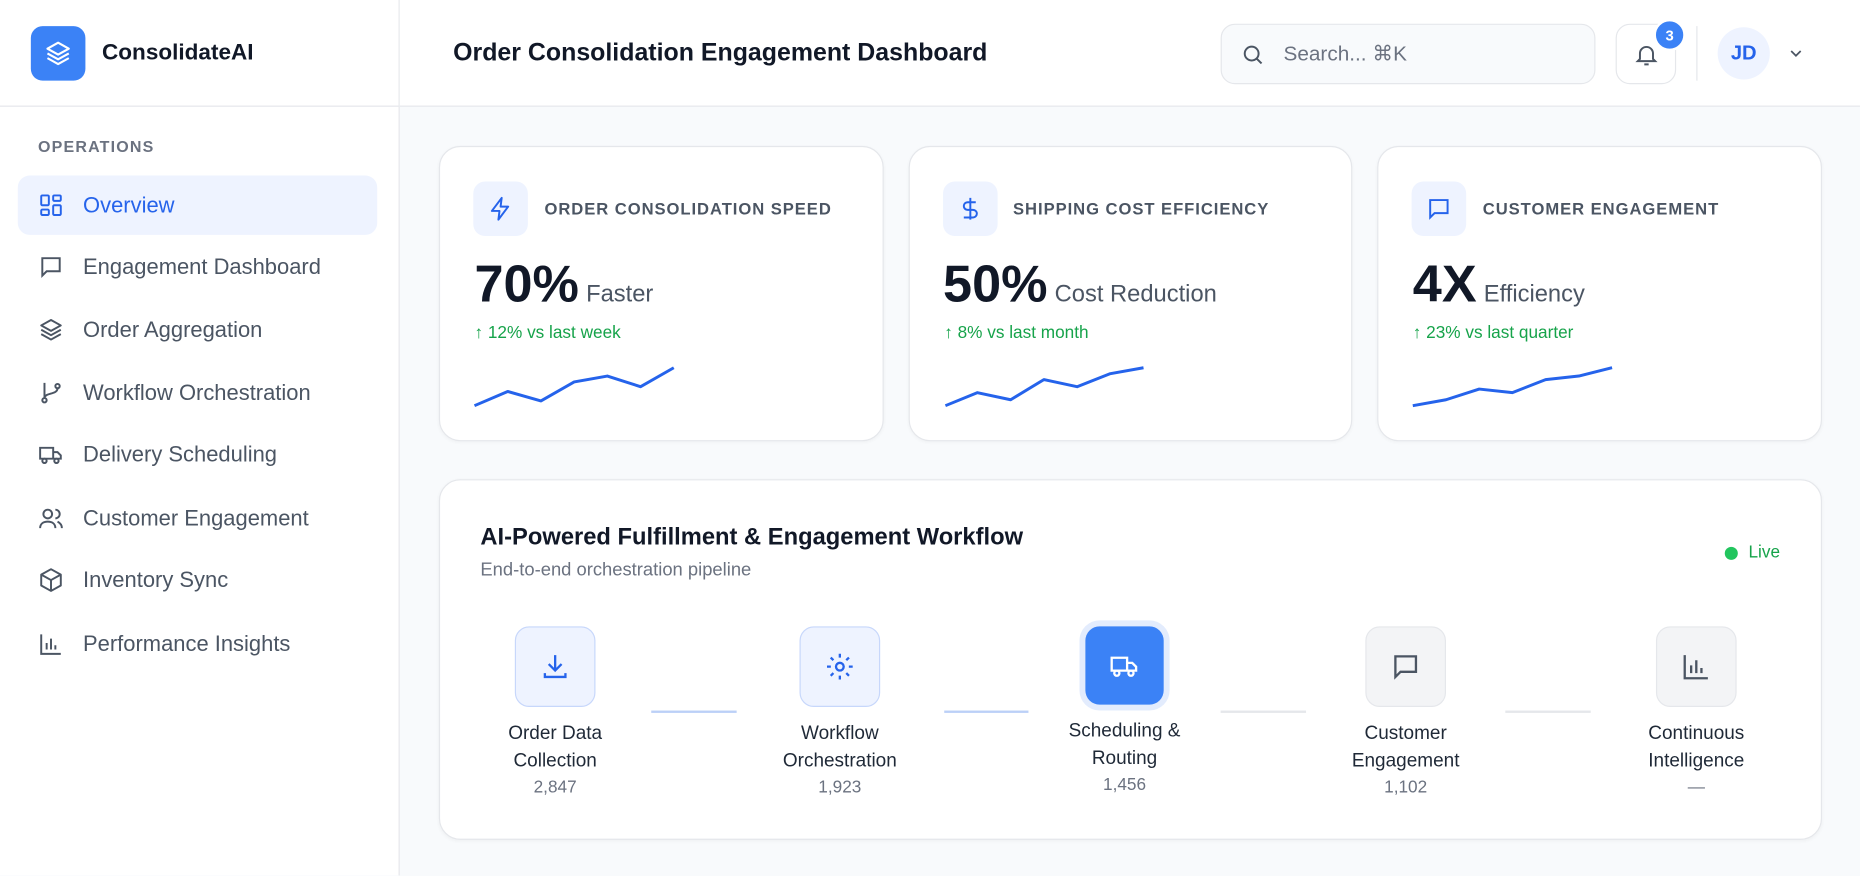 The image size is (1860, 876). Describe the element at coordinates (688, 209) in the screenshot. I see `metric-label: ORDER CONSOLIDATION SPEED` at that location.